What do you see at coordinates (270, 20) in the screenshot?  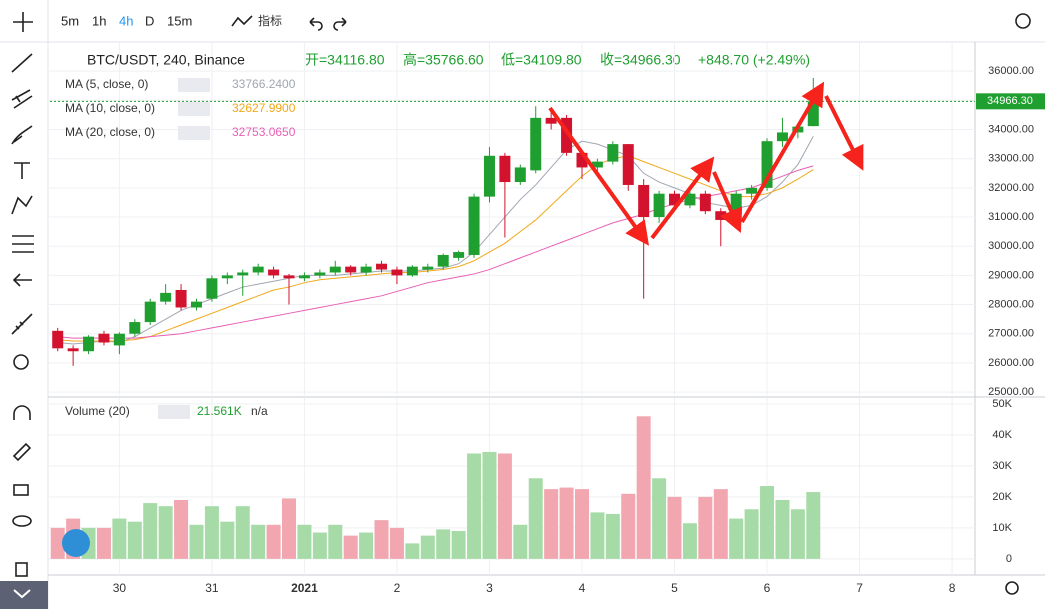 I see `indicators-button: 指标` at bounding box center [270, 20].